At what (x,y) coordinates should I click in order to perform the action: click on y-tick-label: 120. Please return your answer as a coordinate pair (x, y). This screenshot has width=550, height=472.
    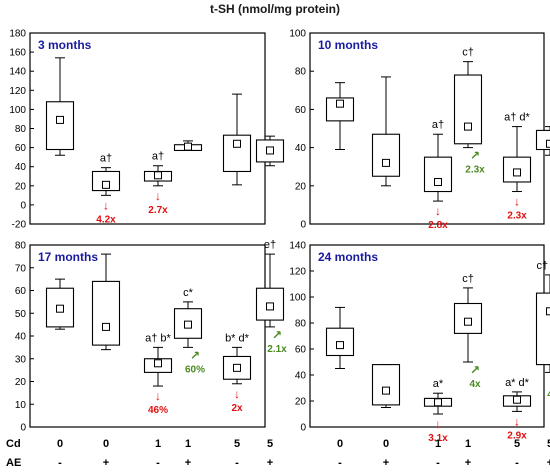
    Looking at the image, I should click on (17, 91).